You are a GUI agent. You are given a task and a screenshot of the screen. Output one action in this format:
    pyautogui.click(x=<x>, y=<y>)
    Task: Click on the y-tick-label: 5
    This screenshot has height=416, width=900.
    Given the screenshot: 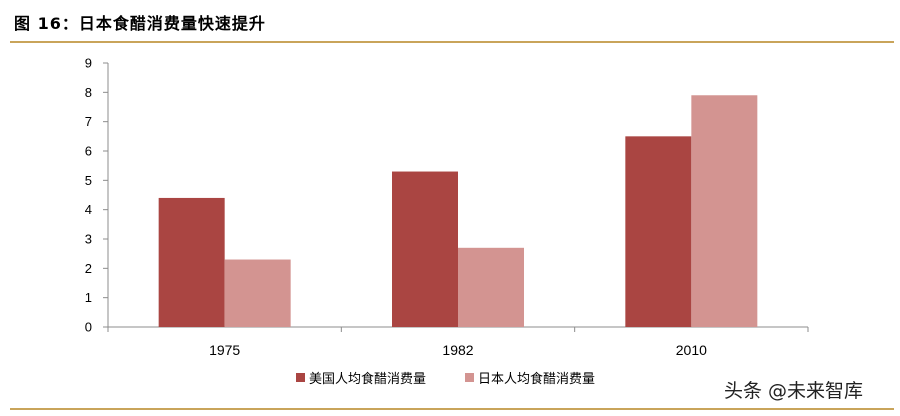 What is the action you would take?
    pyautogui.click(x=88, y=180)
    